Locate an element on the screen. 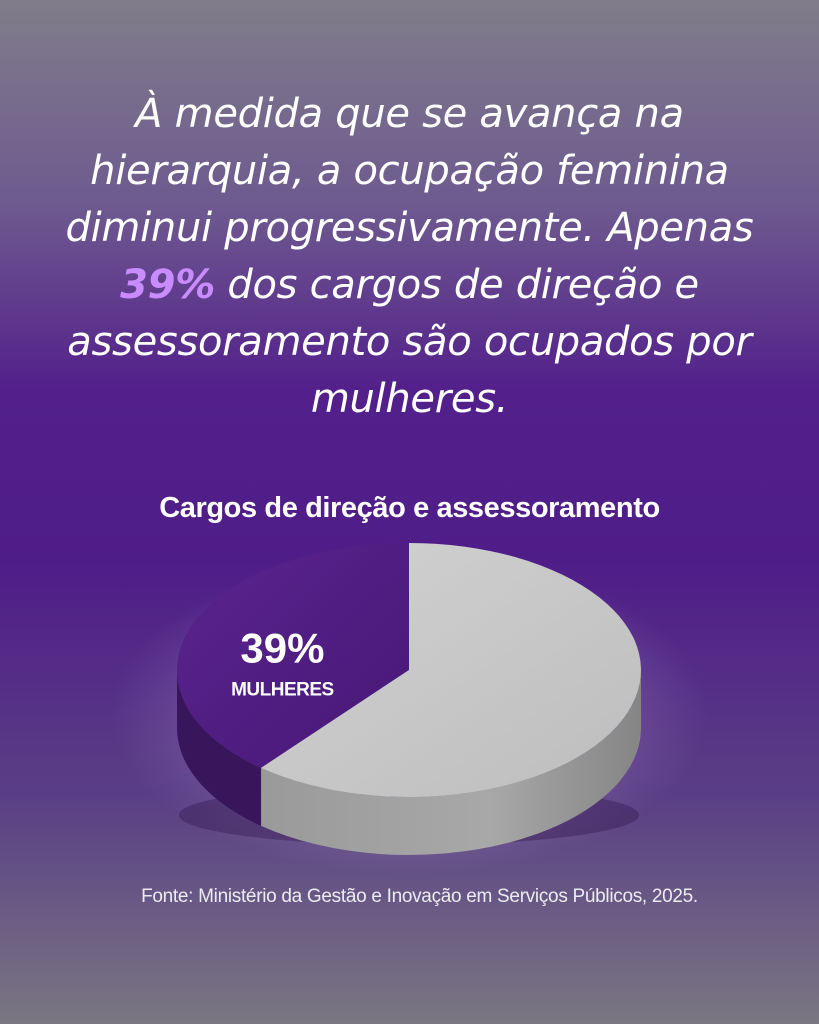  slice-value-label: 39% is located at coordinates (282, 647).